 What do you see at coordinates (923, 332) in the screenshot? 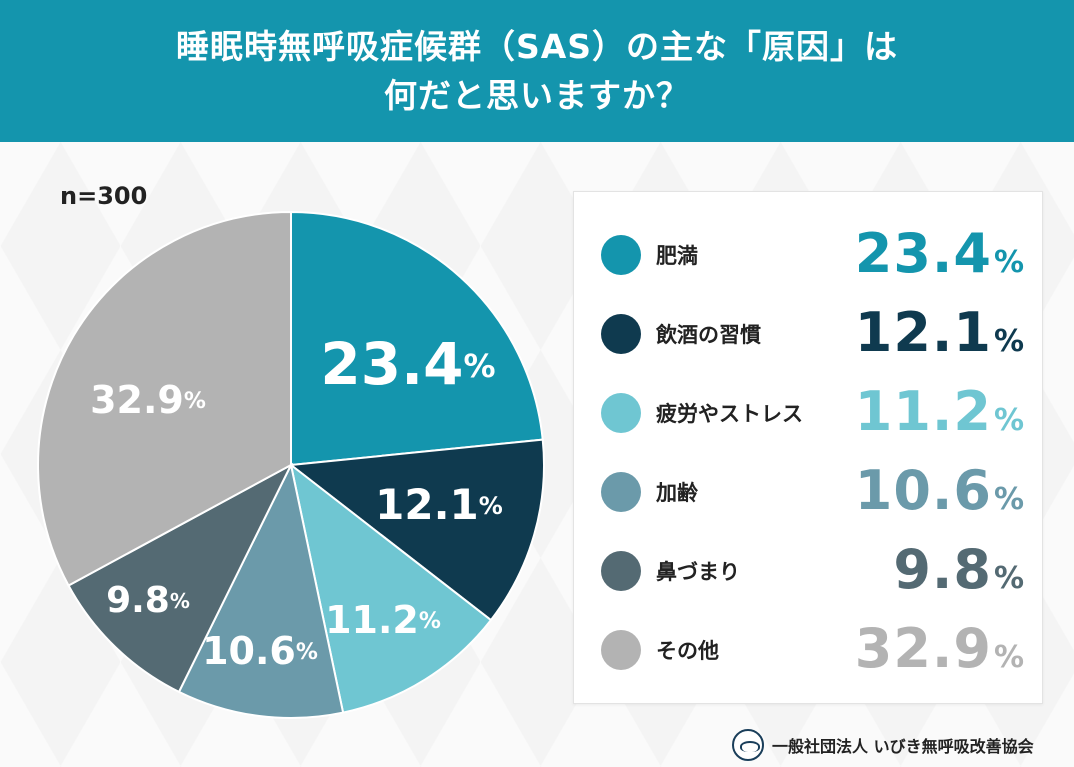
I see `legend-value-1: 12.1` at bounding box center [923, 332].